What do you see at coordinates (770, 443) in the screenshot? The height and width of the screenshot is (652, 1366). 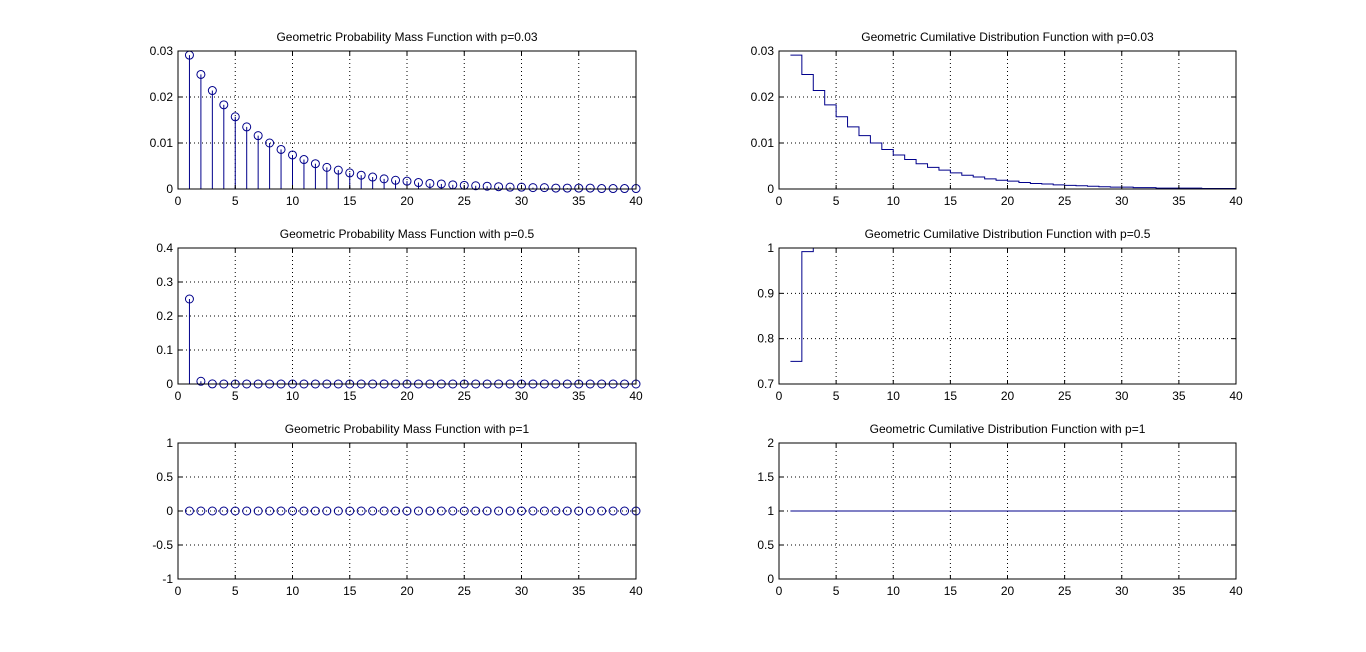 I see `y-tick-label: 2` at bounding box center [770, 443].